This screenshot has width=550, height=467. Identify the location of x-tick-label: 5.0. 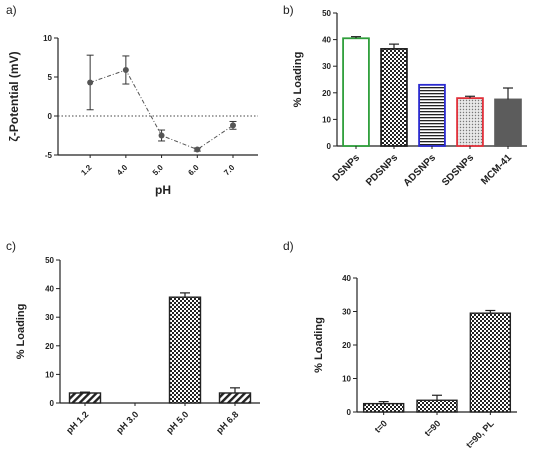
(158, 170).